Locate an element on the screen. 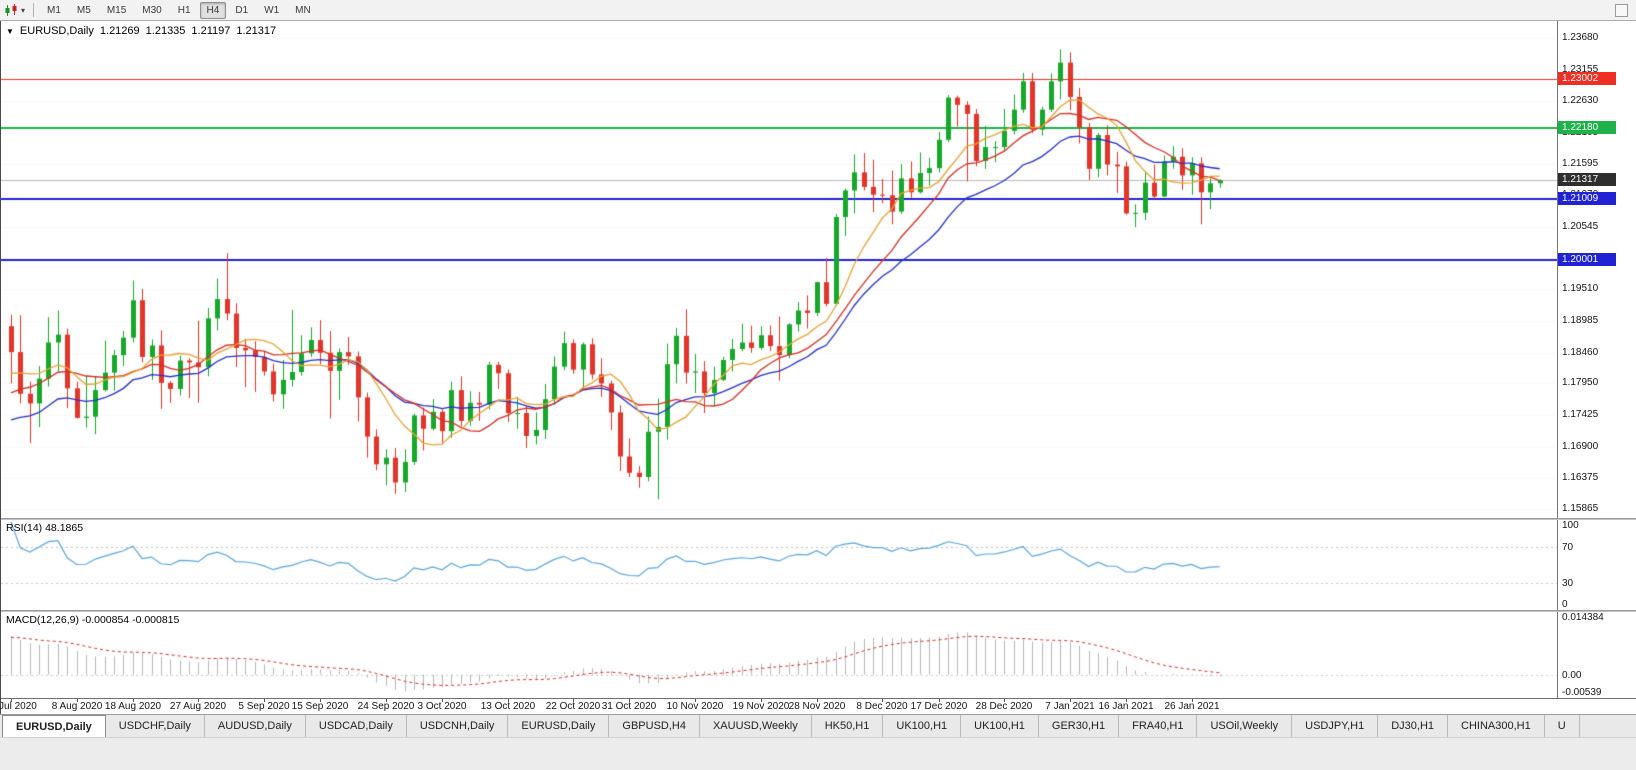 The height and width of the screenshot is (770, 1636). price-axis-tick: 1.18985 is located at coordinates (1580, 321).